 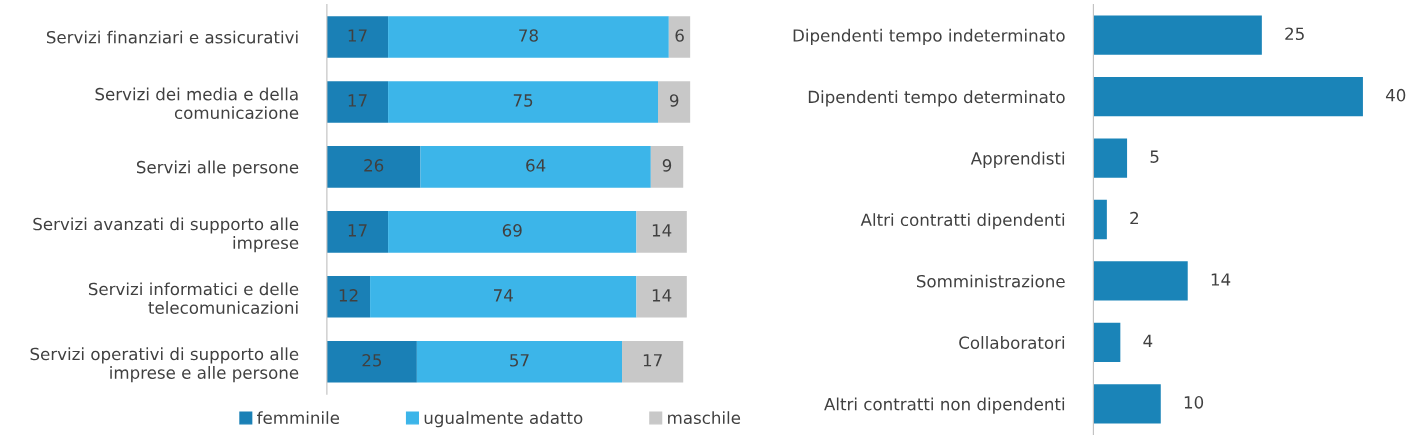 I want to click on data-label: 5, so click(x=1154, y=156).